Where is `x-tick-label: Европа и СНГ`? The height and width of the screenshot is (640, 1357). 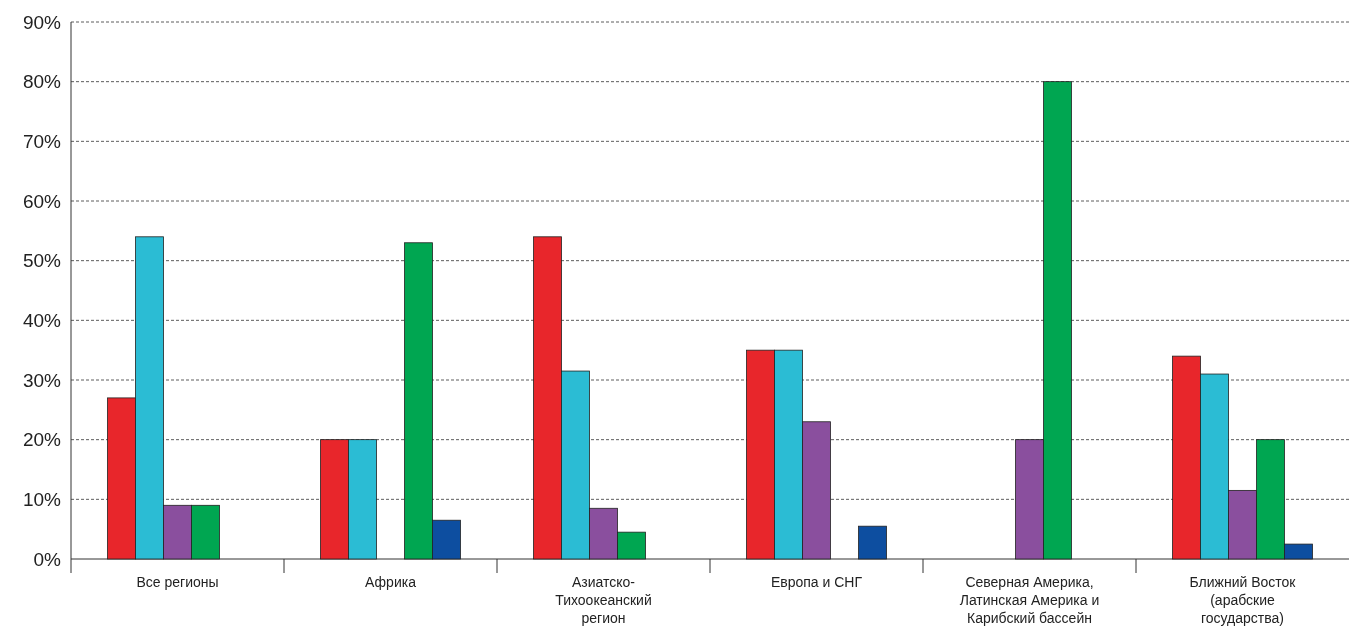
x-tick-label: Европа и СНГ is located at coordinates (816, 582).